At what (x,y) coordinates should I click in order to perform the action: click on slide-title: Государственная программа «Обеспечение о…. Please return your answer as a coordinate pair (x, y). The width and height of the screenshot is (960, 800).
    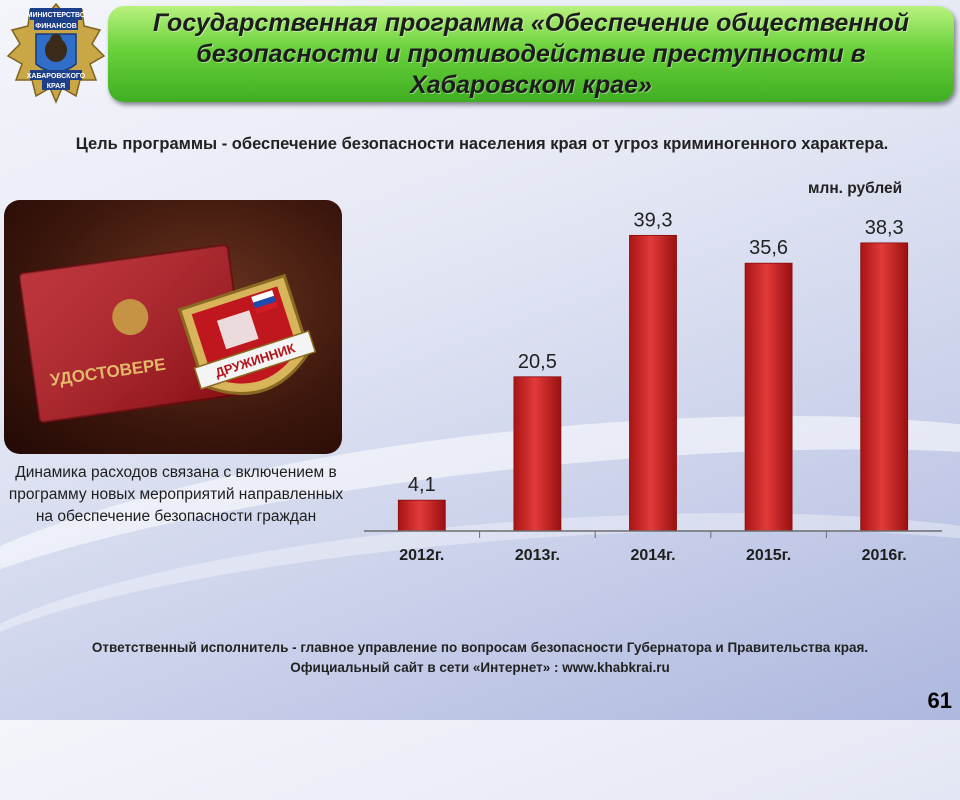
    Looking at the image, I should click on (531, 53).